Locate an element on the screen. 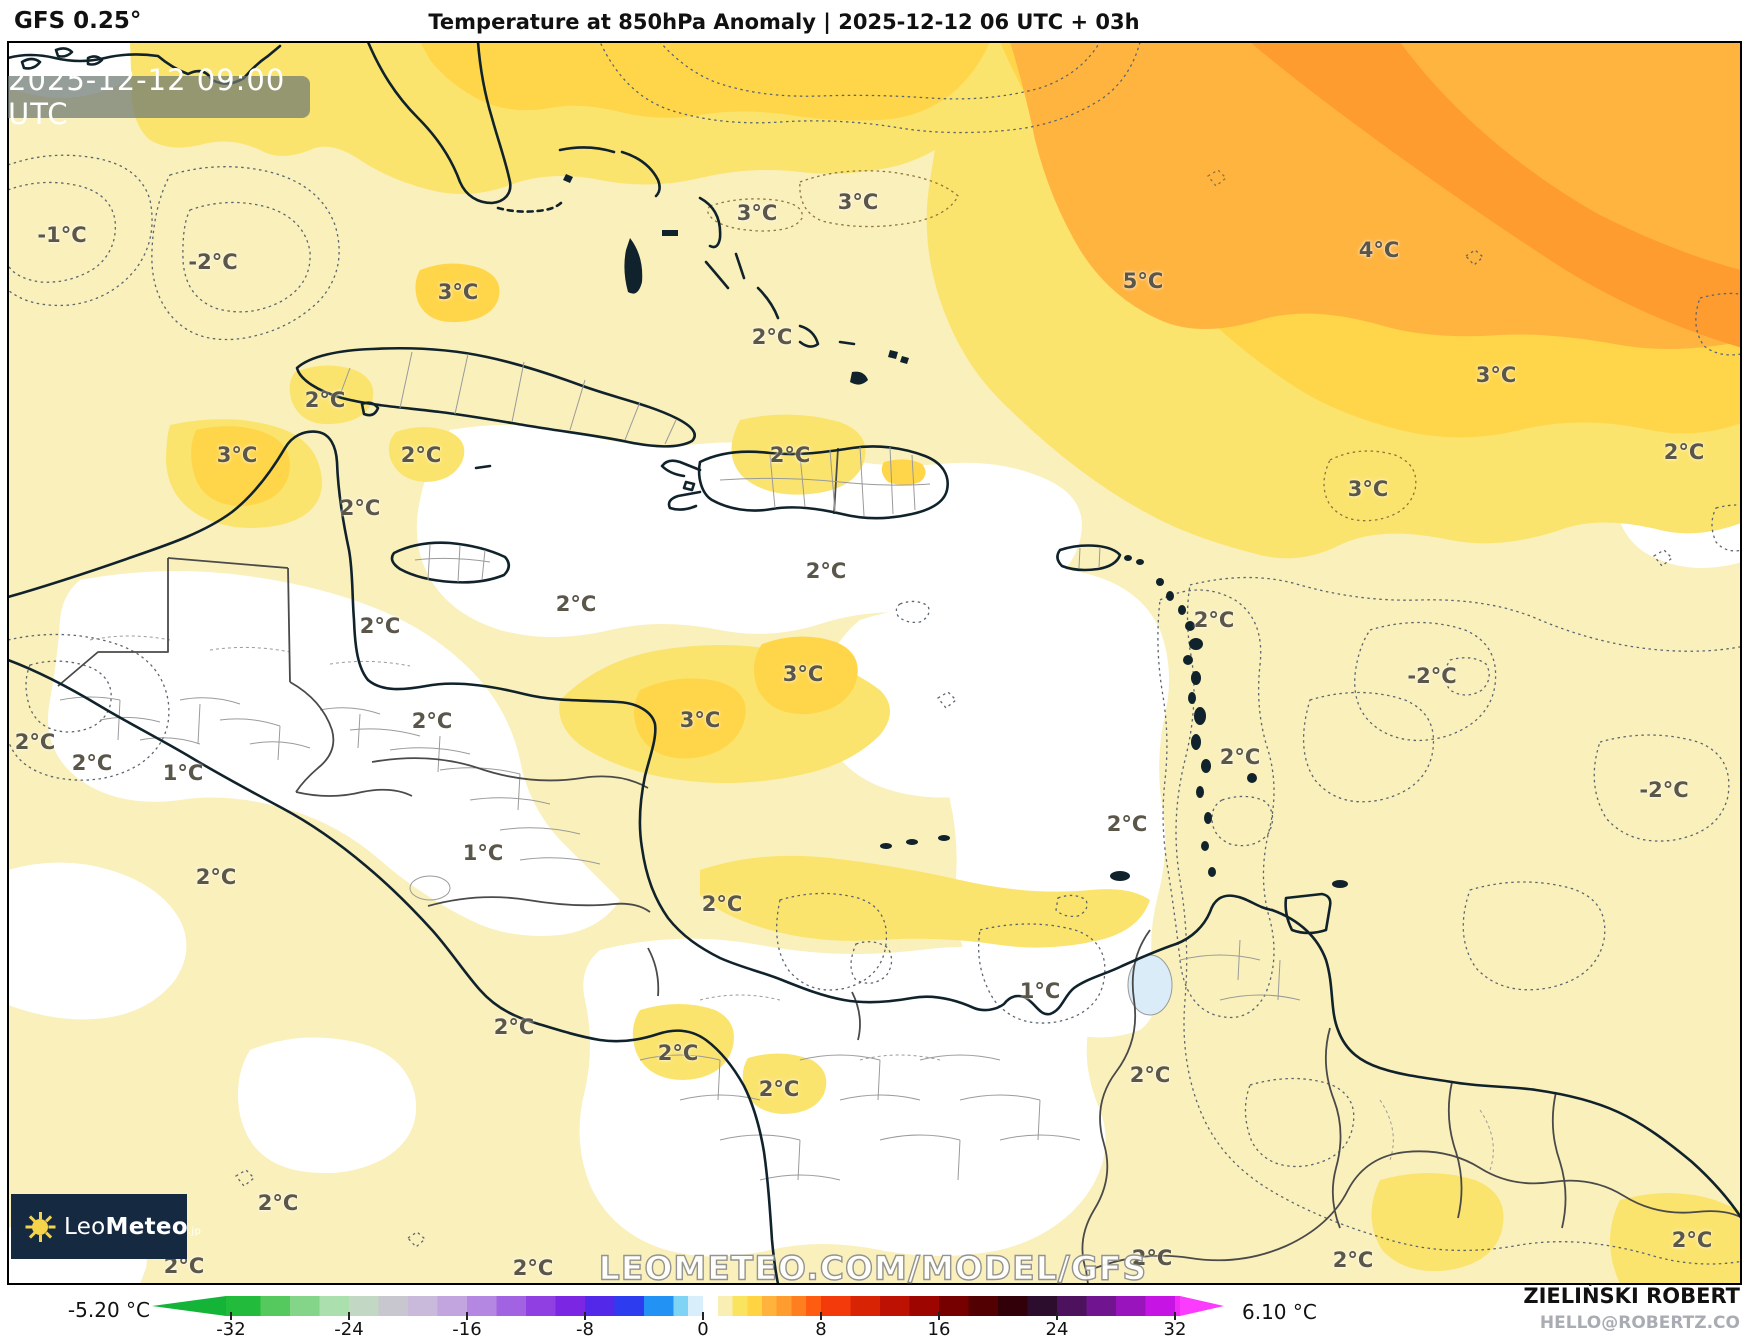  colorbar-min-annotation: -5.20 °C is located at coordinates (108, 1310).